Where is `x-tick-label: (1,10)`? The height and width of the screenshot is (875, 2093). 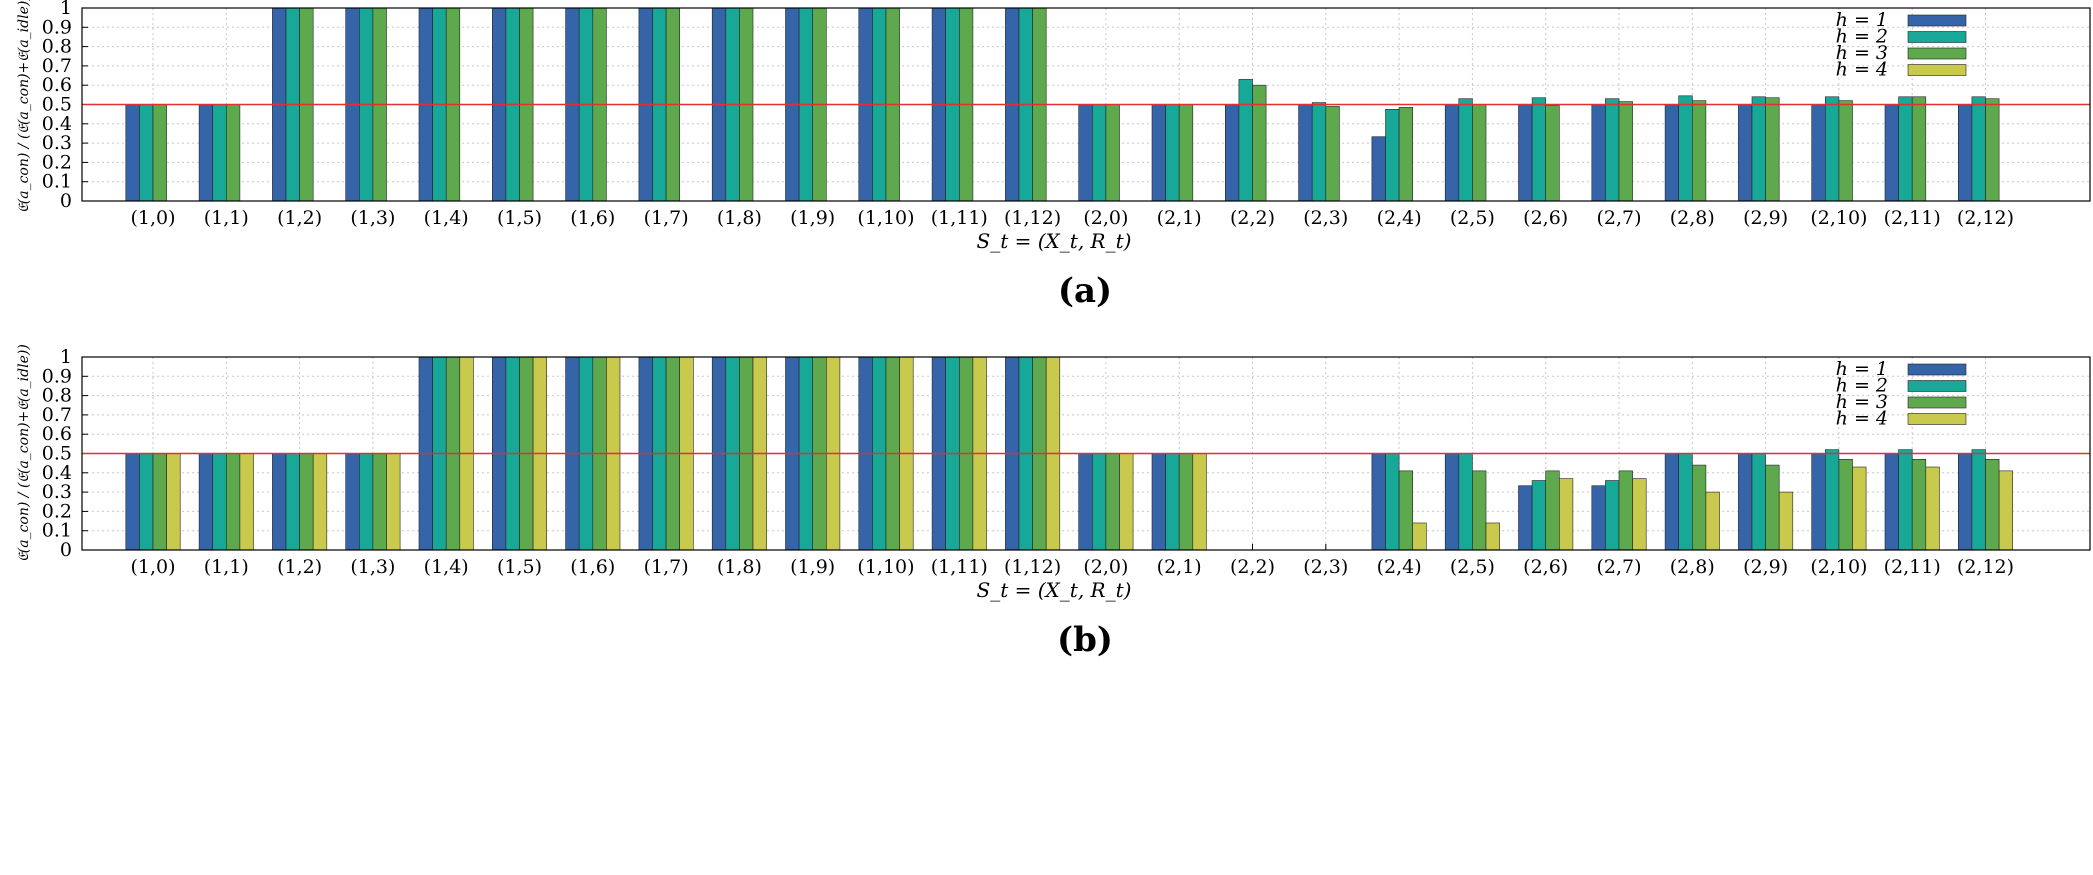
x-tick-label: (1,10) is located at coordinates (885, 218).